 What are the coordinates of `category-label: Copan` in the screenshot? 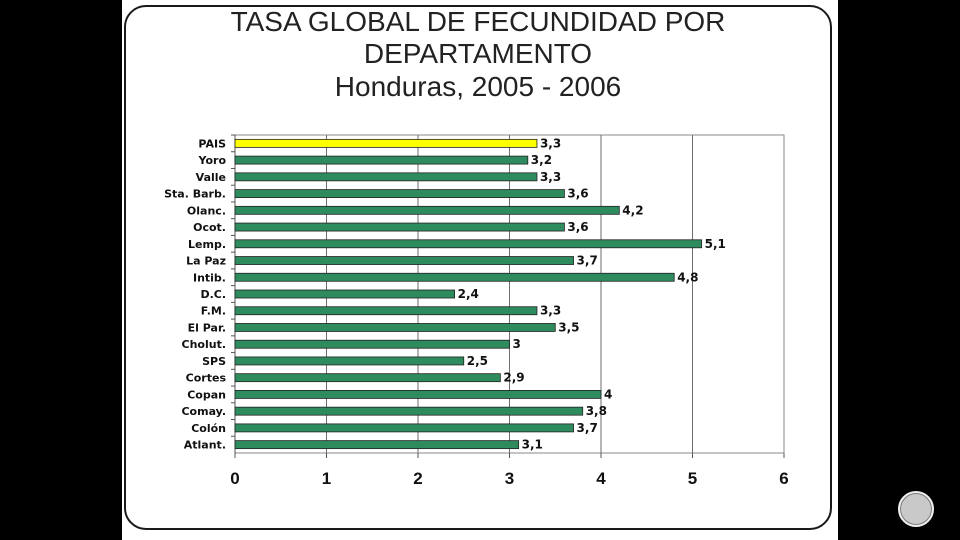 It's located at (206, 394).